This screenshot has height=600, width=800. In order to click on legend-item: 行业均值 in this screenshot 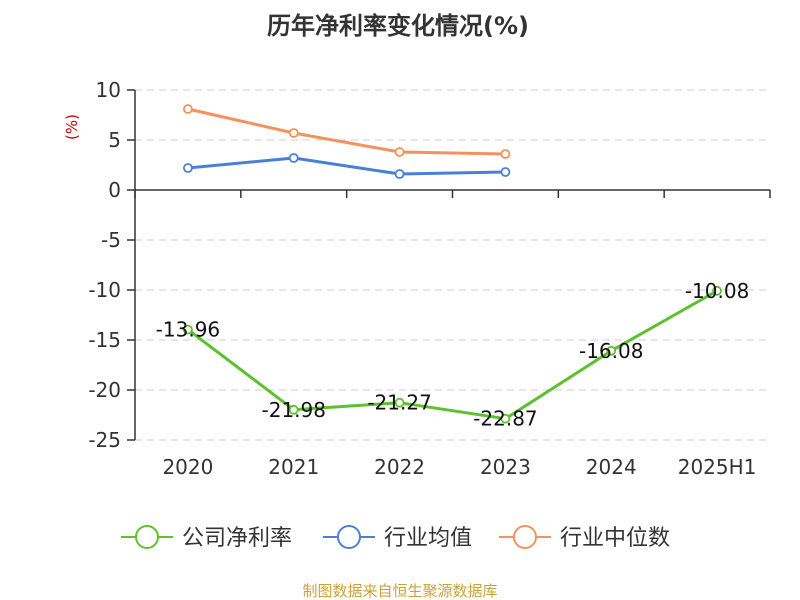, I will do `click(397, 538)`.